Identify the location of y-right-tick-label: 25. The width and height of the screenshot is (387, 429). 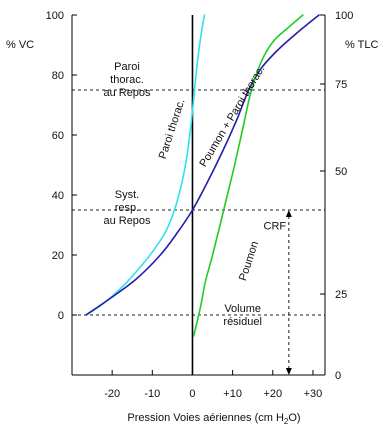
(341, 295).